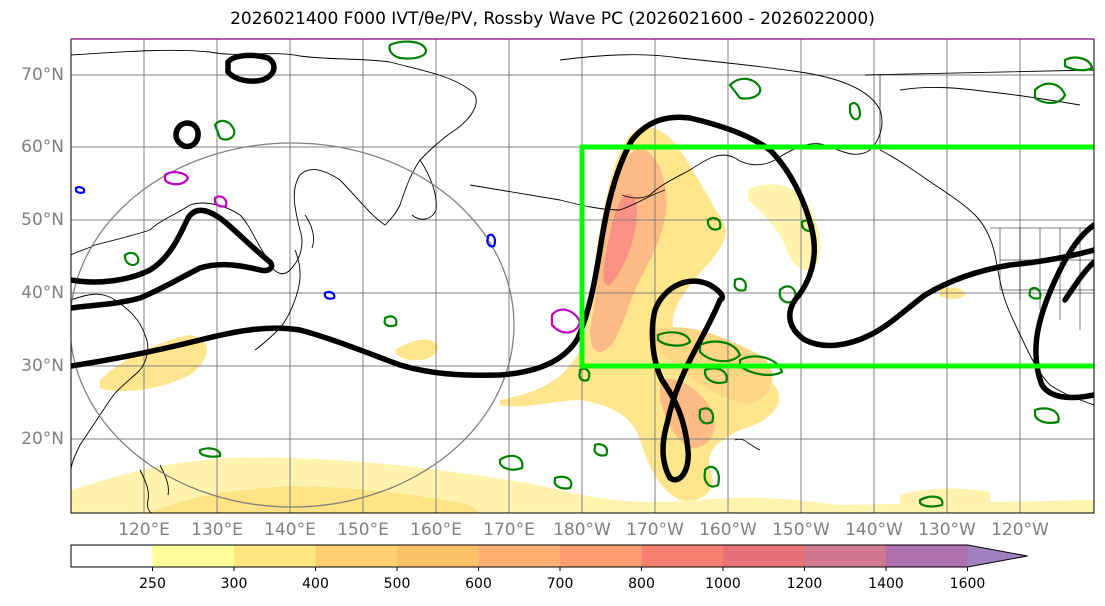 This screenshot has width=1105, height=606. Describe the element at coordinates (886, 584) in the screenshot. I see `colorbar-tick-label: 1400` at that location.